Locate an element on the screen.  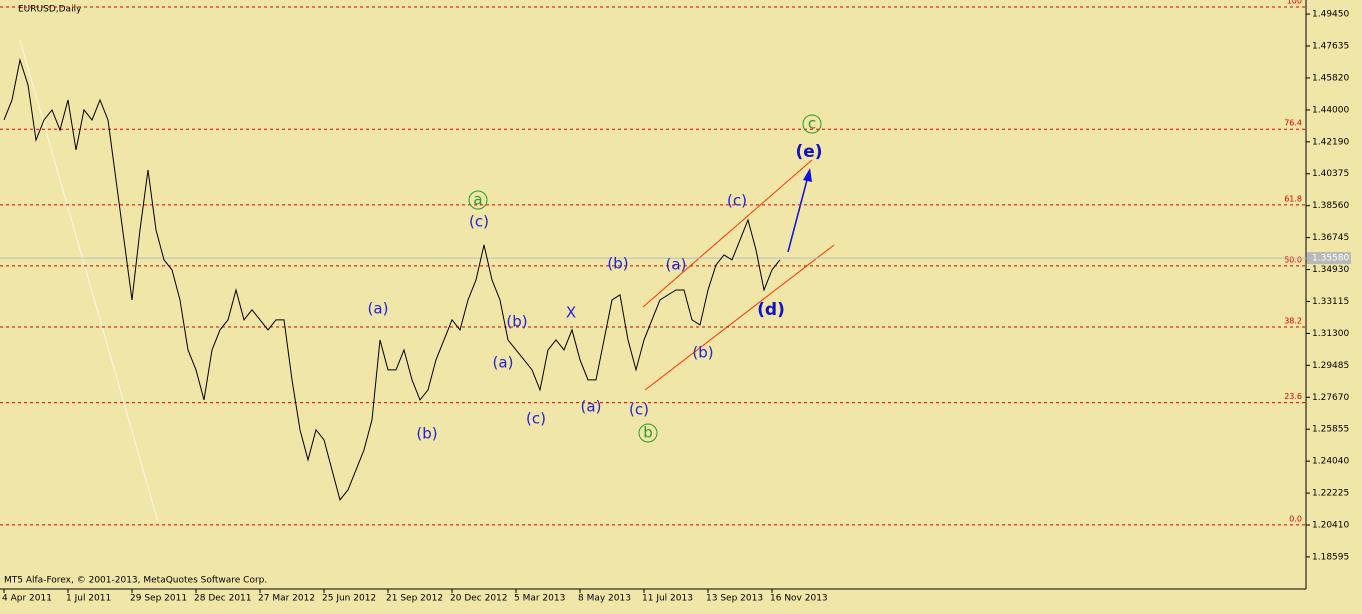
wave-label: a is located at coordinates (477, 200).